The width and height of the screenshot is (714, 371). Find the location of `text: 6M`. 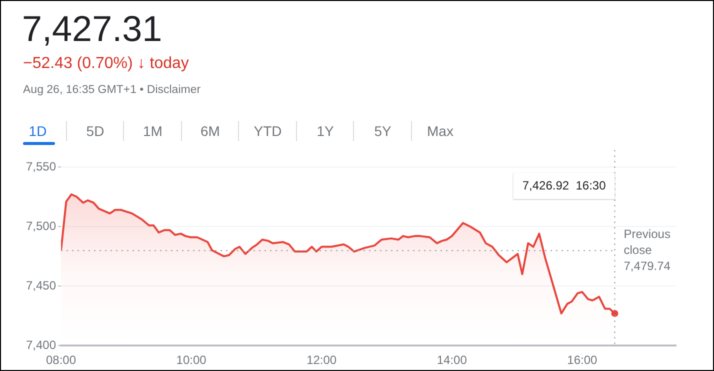

text: 6M is located at coordinates (209, 131).